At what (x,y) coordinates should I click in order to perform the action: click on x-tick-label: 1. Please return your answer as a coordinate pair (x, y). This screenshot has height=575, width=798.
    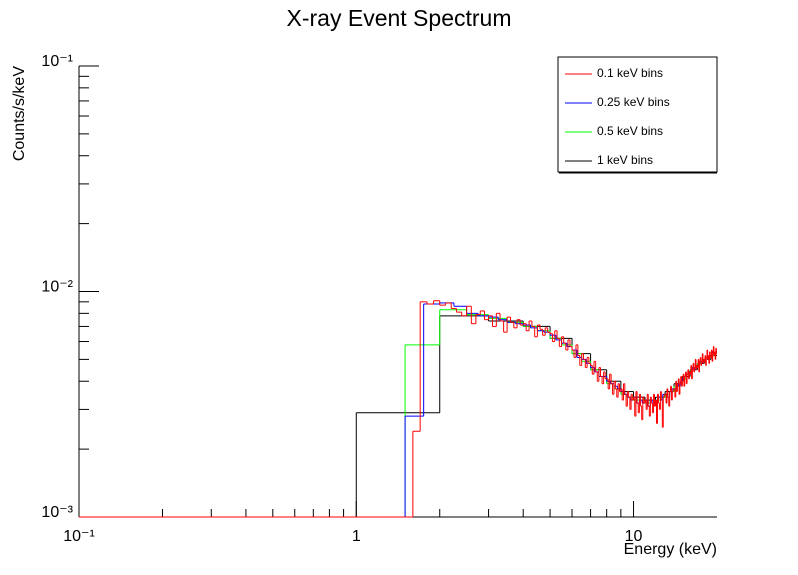
    Looking at the image, I should click on (356, 536).